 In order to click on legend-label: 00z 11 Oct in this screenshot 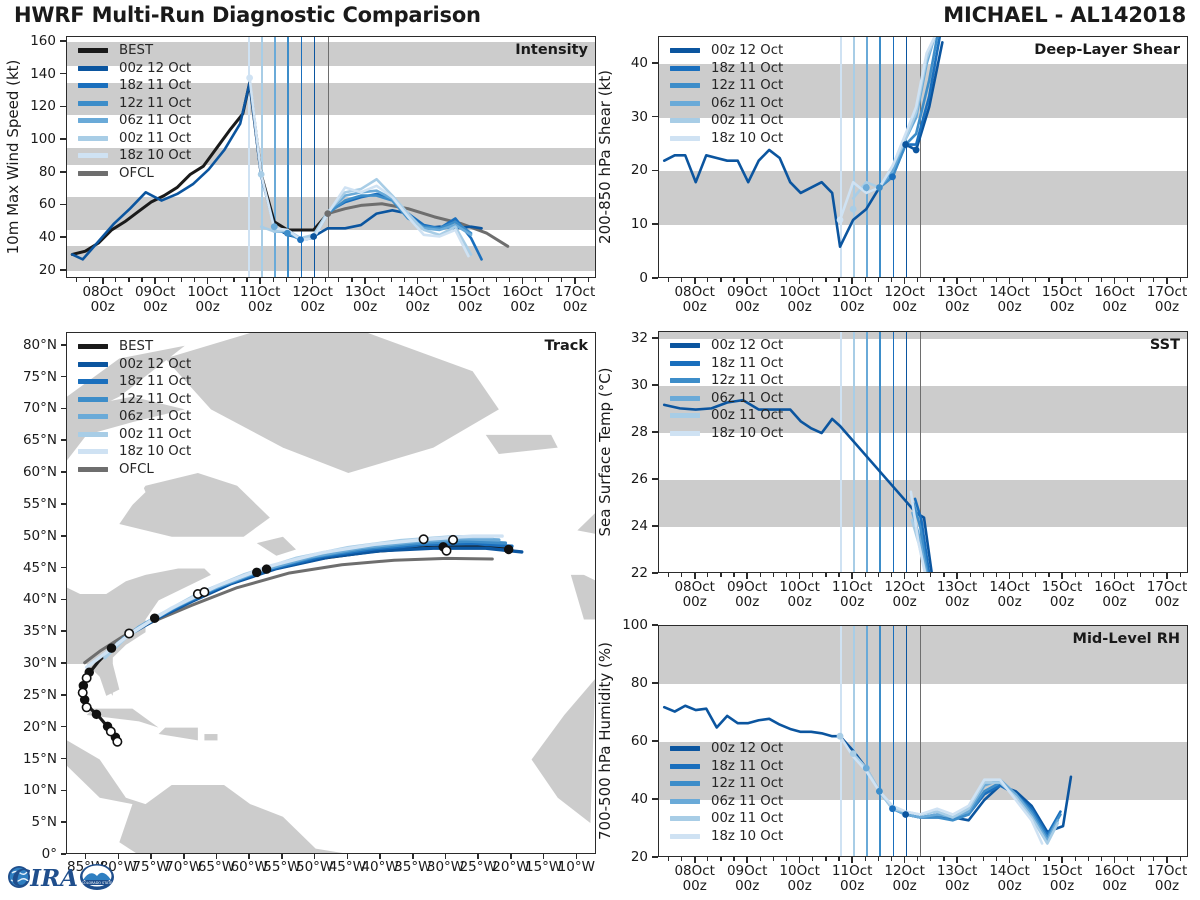, I will do `click(155, 138)`.